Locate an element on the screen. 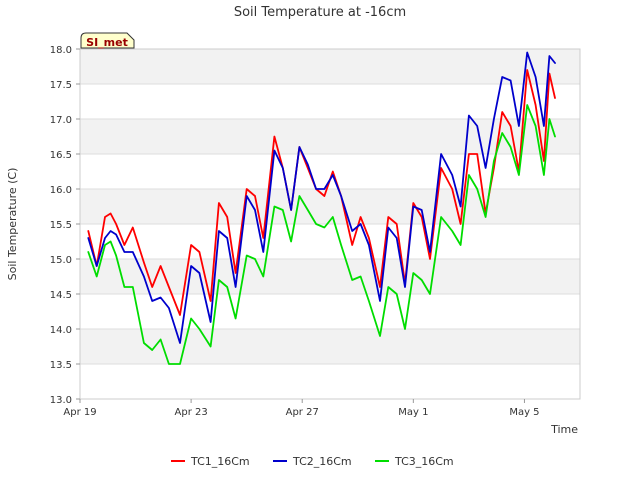 The width and height of the screenshot is (640, 480). site-badge: SI_met is located at coordinates (107, 40).